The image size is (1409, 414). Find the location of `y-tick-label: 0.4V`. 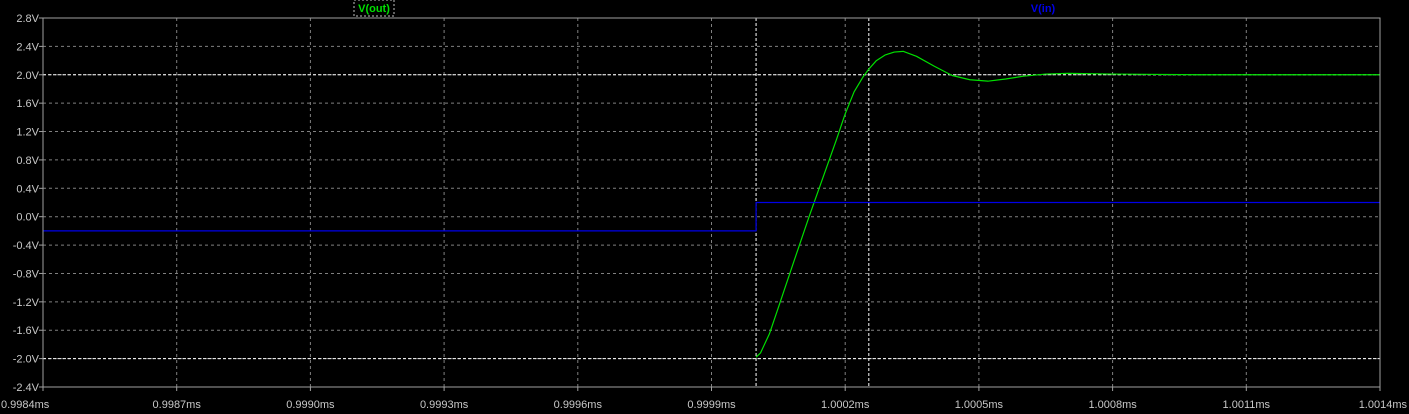

y-tick-label: 0.4V is located at coordinates (27, 189).